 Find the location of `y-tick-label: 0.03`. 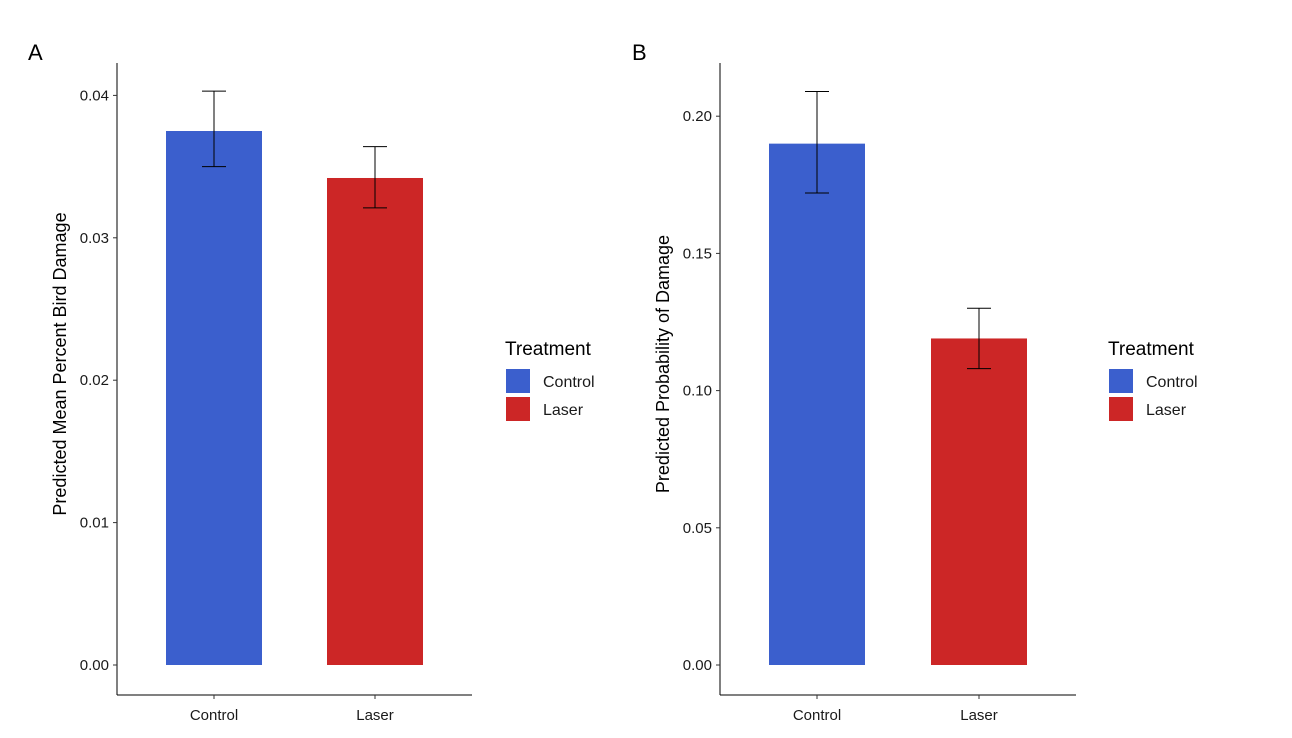

y-tick-label: 0.03 is located at coordinates (94, 238).